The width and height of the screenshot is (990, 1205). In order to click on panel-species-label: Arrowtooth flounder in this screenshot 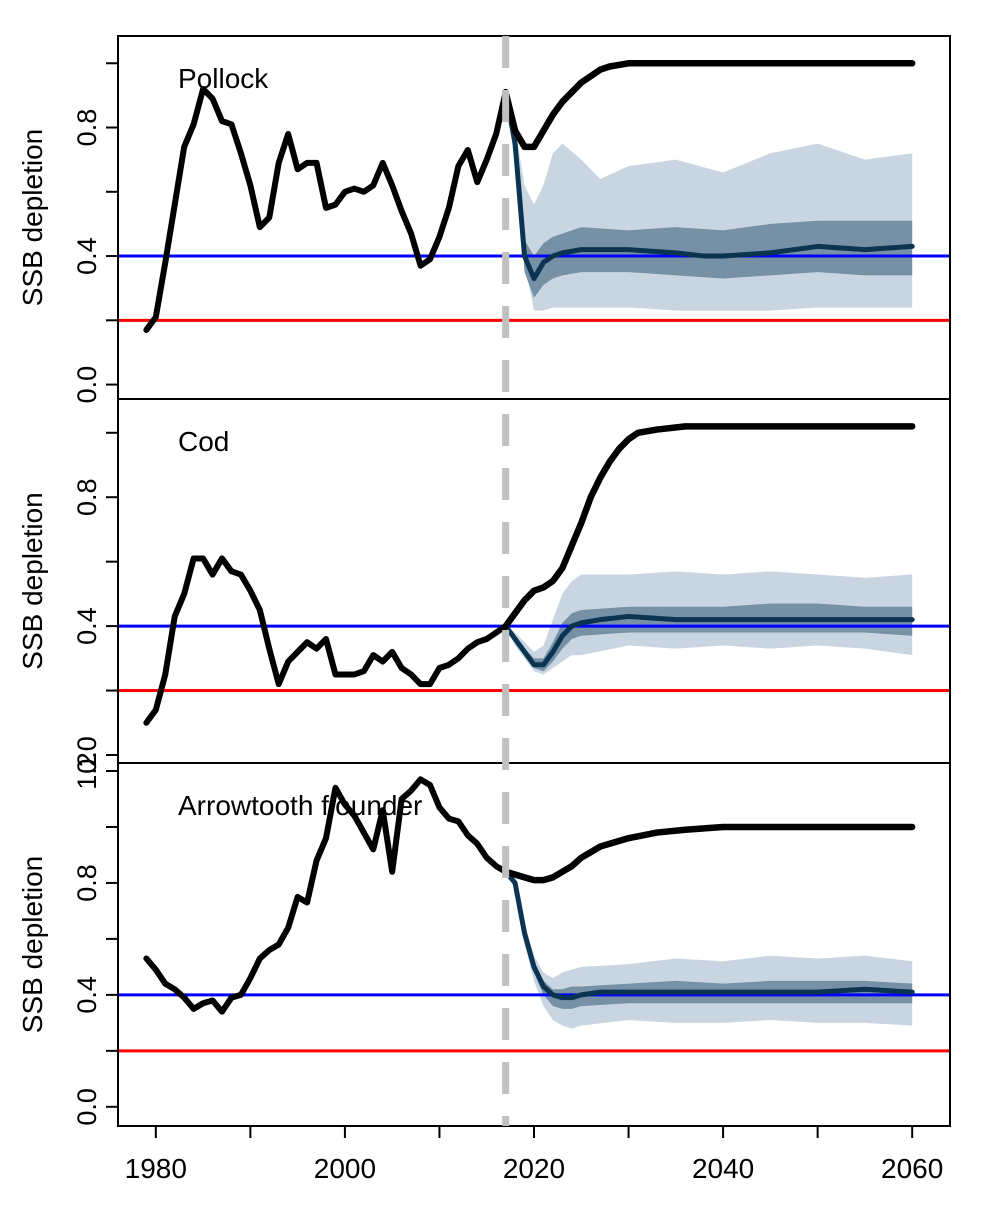, I will do `click(300, 805)`.